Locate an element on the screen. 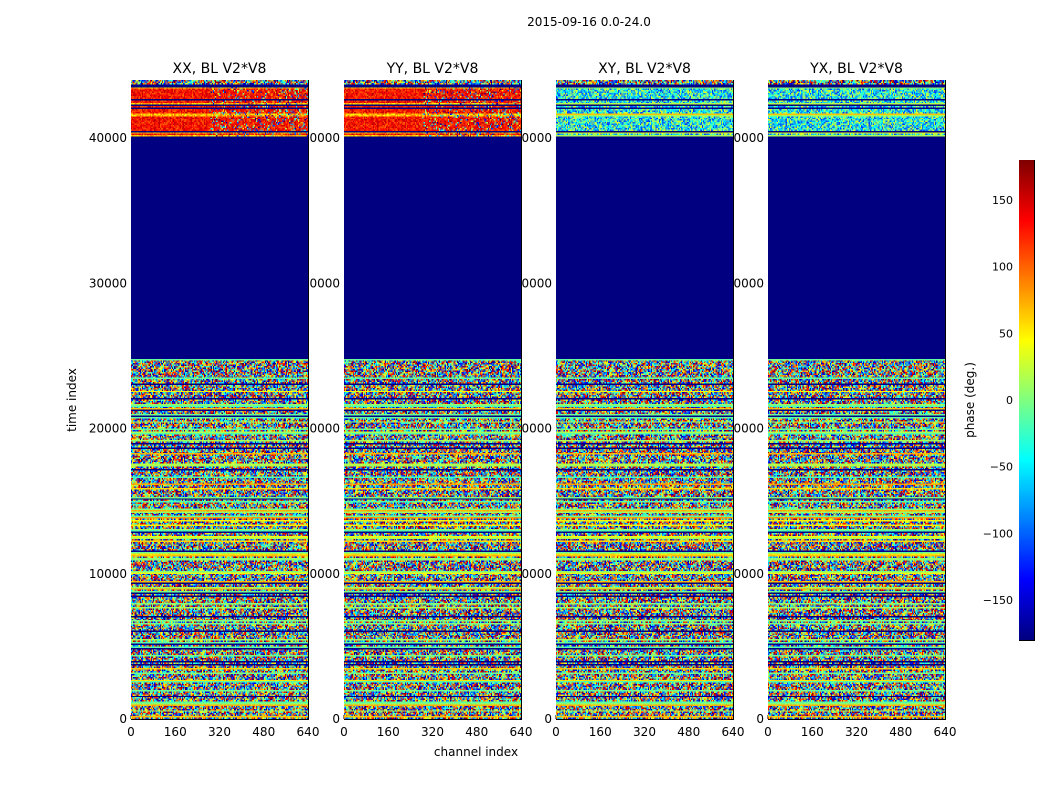  panel-title-yy: YY, BL V2*V8 is located at coordinates (432, 69).